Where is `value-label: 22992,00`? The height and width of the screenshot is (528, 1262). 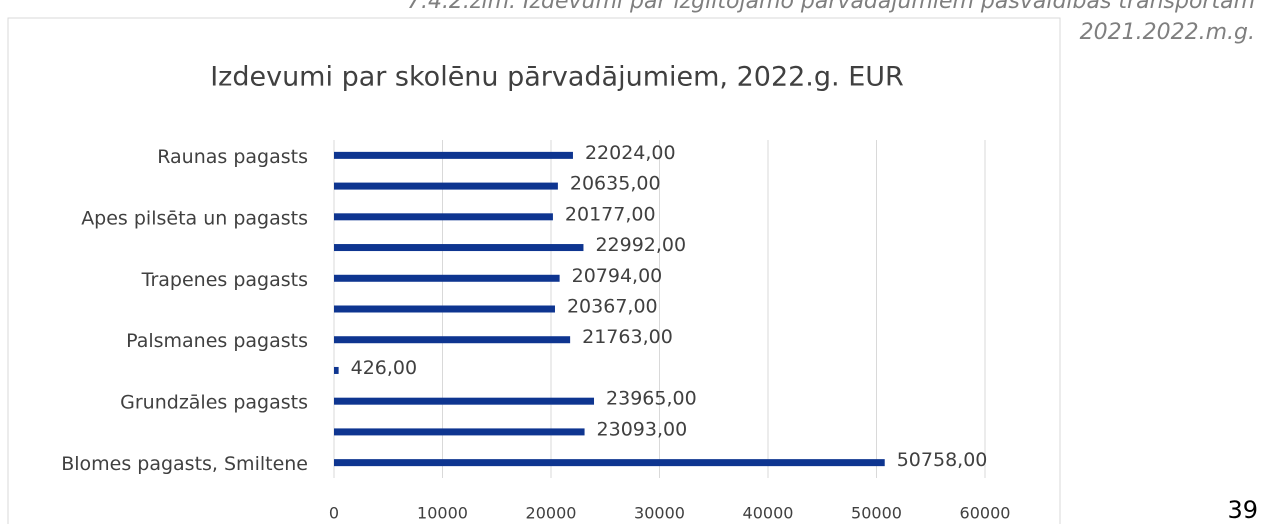 value-label: 22992,00 is located at coordinates (640, 245).